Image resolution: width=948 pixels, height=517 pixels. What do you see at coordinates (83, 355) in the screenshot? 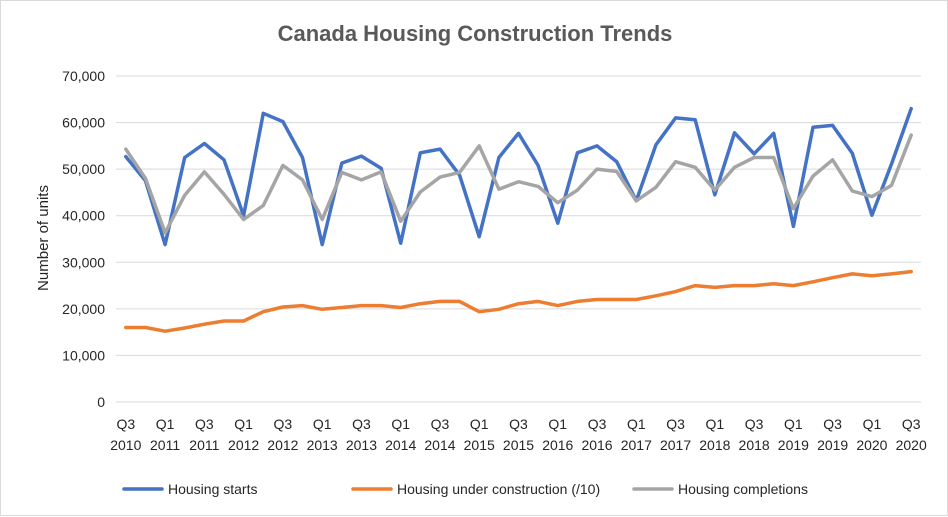
I see `y-tick-label: 10,000` at bounding box center [83, 355].